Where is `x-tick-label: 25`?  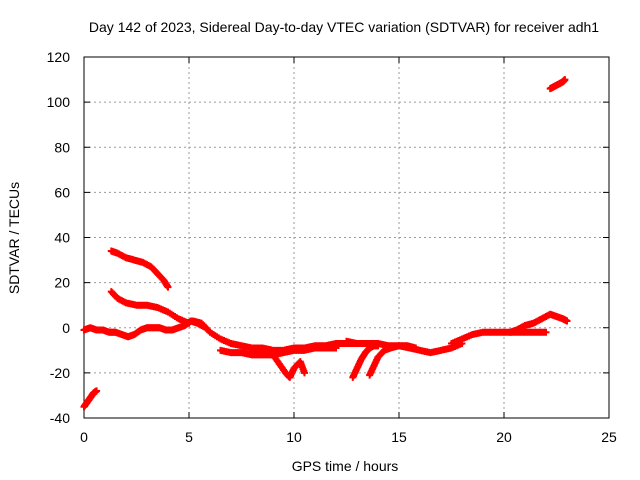
x-tick-label: 25 is located at coordinates (609, 437).